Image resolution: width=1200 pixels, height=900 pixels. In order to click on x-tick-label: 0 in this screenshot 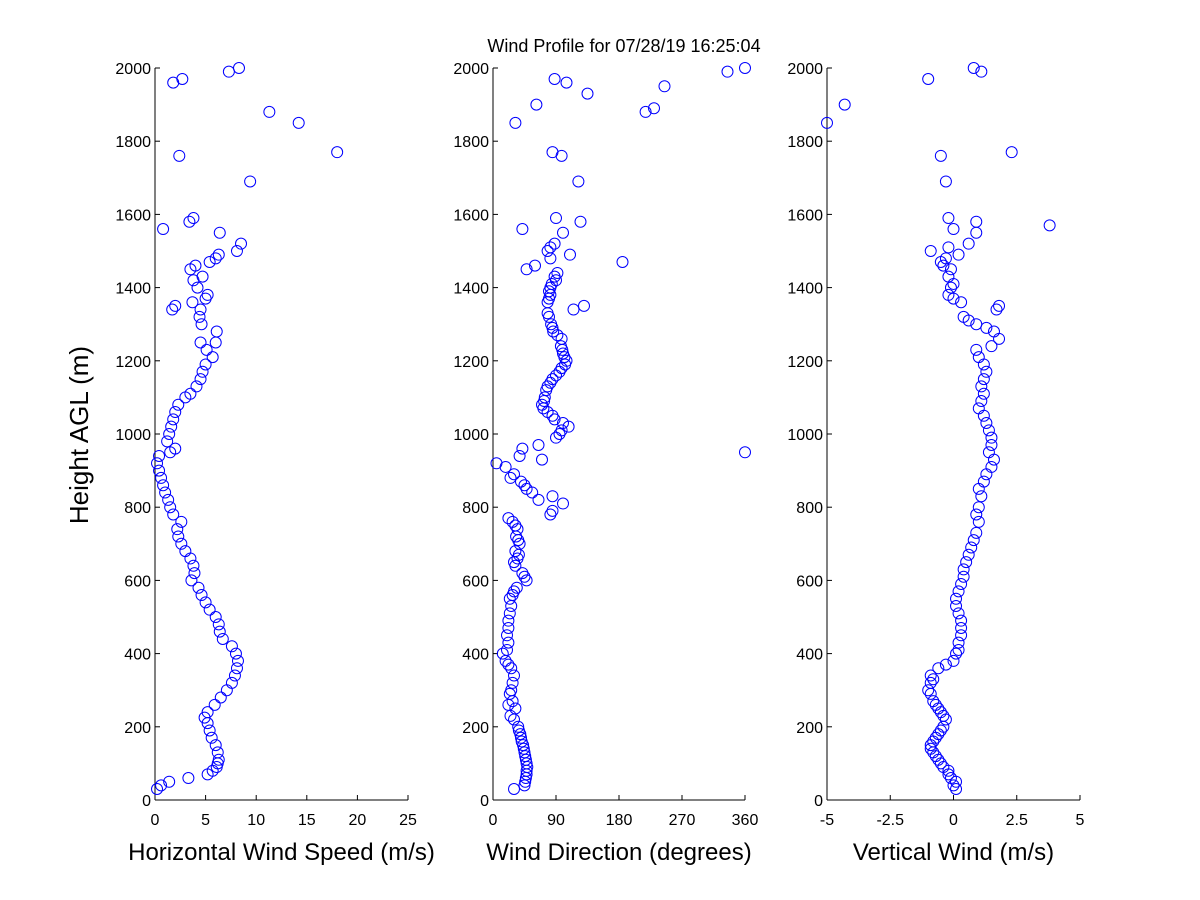, I will do `click(953, 820)`.